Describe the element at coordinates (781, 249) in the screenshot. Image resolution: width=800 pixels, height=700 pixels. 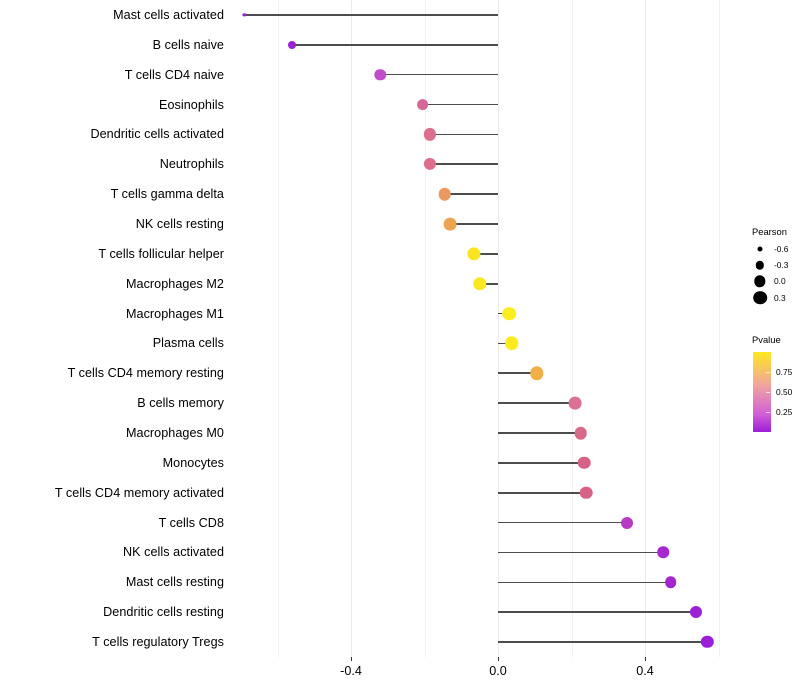
I see `legend-size-label: -0.6` at that location.